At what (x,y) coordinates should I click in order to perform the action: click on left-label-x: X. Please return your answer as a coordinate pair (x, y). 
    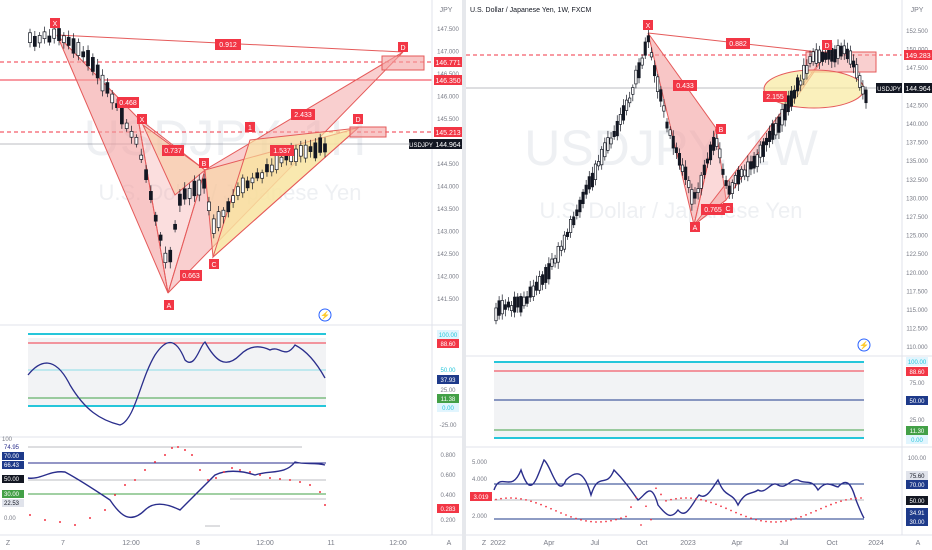
    Looking at the image, I should click on (55, 23).